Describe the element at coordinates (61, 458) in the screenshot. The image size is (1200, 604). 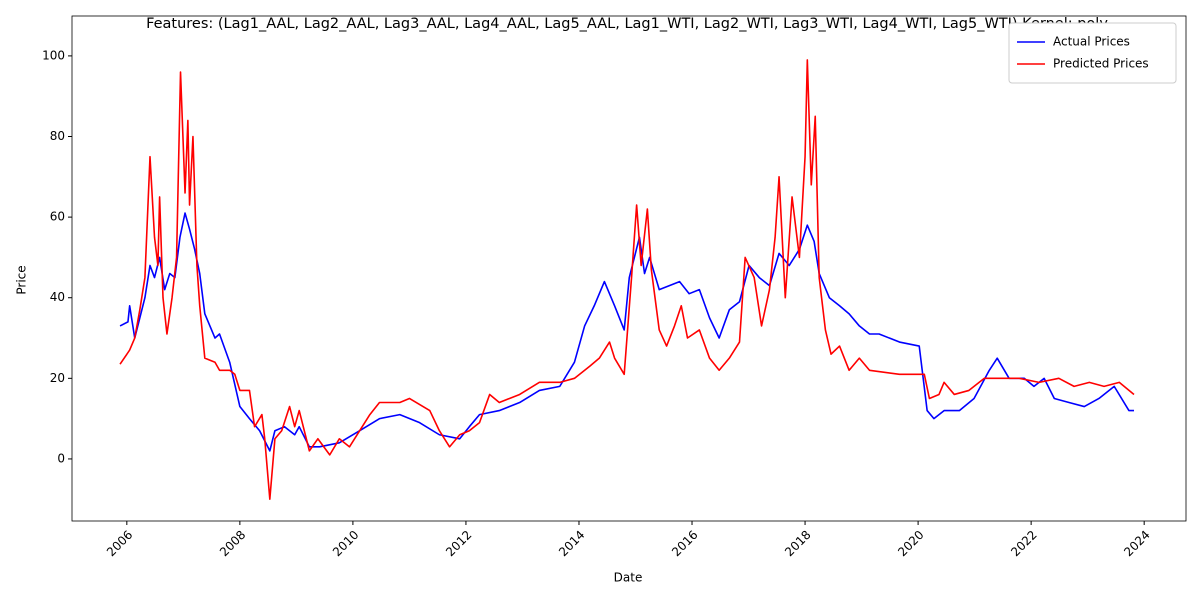
I see `y-tick-label: 0` at that location.